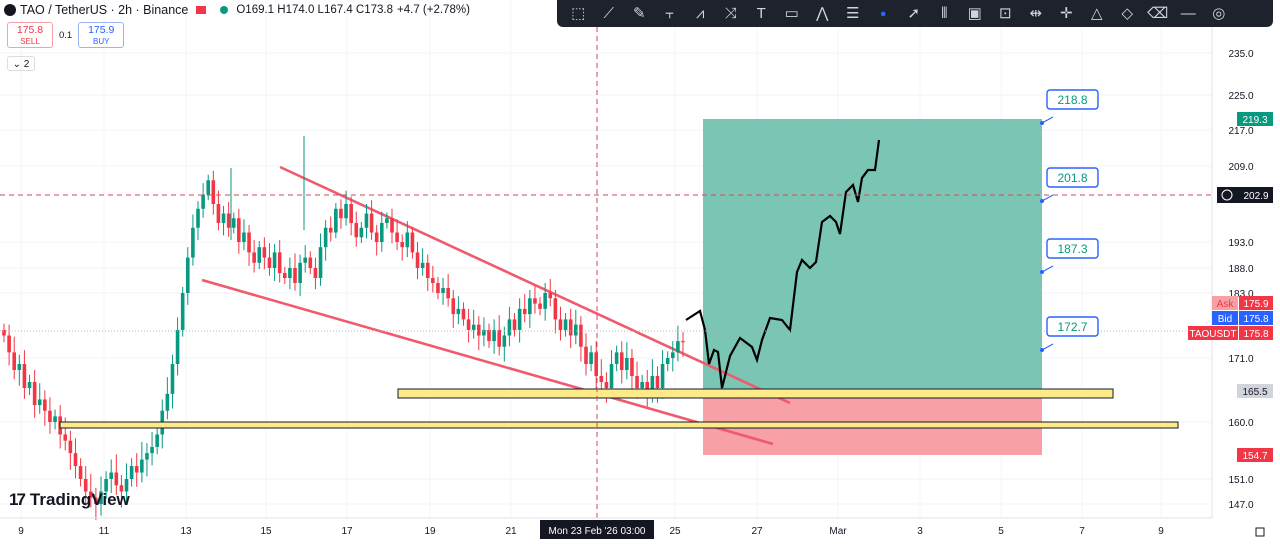 The image size is (1280, 544). What do you see at coordinates (974, 13) in the screenshot?
I see `image-icon: ▣` at bounding box center [974, 13].